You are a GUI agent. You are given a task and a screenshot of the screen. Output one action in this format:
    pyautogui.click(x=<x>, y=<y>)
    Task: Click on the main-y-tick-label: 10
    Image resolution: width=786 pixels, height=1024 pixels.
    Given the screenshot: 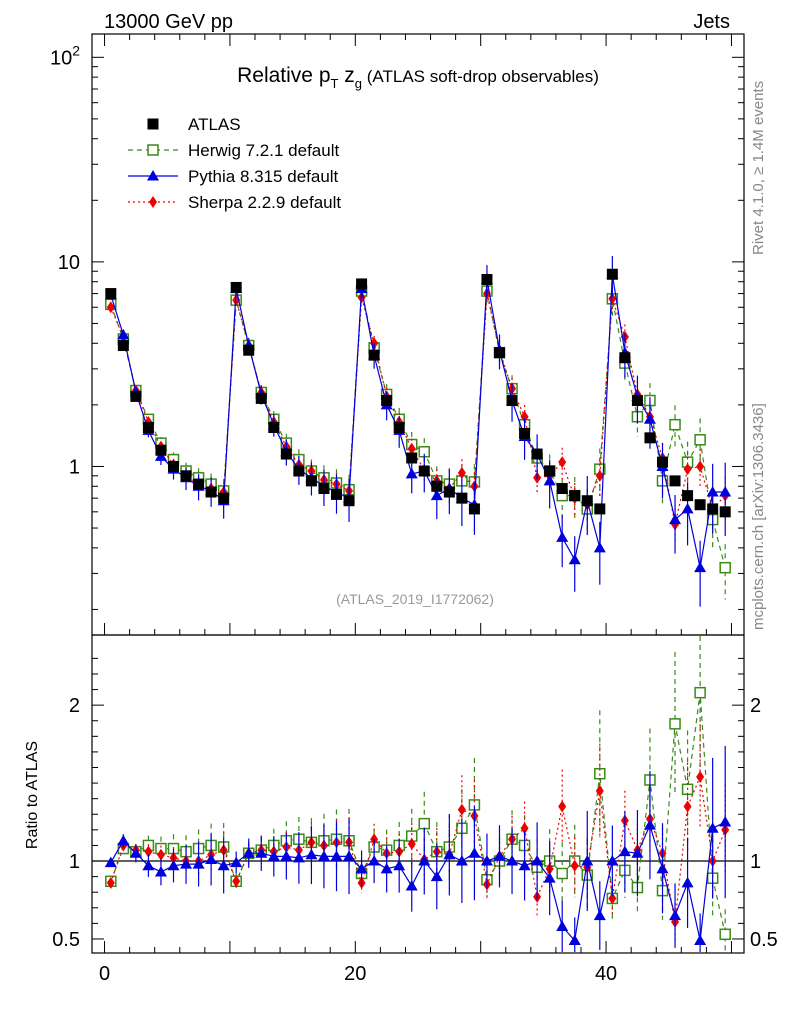 What is the action you would take?
    pyautogui.click(x=69, y=263)
    